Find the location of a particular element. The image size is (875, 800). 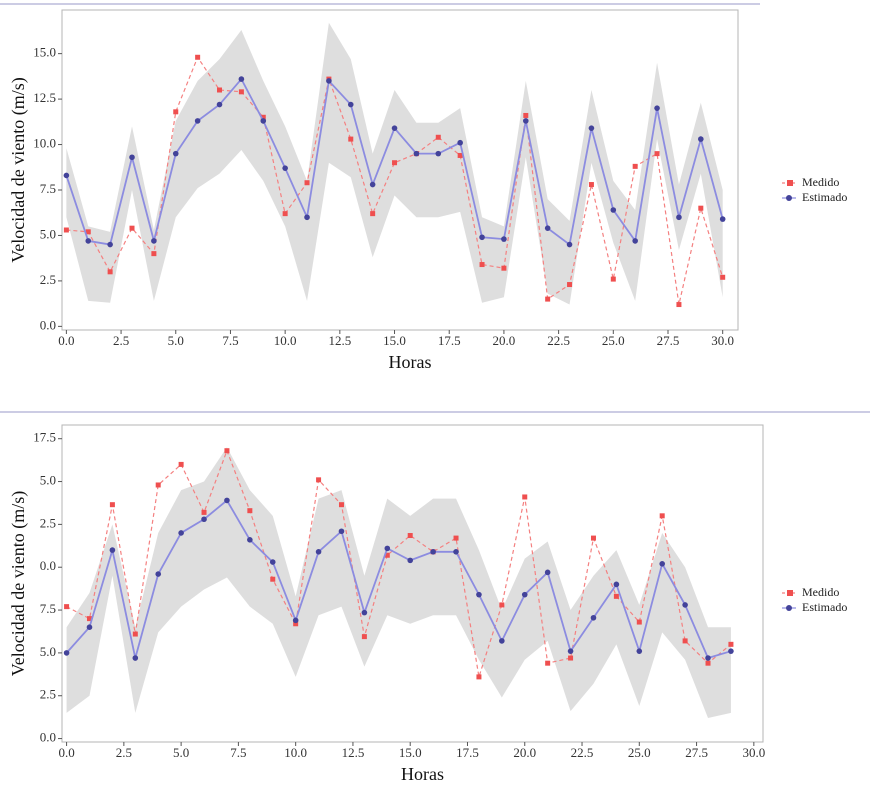

y-tick-label: 17.5 is located at coordinates (44, 437).